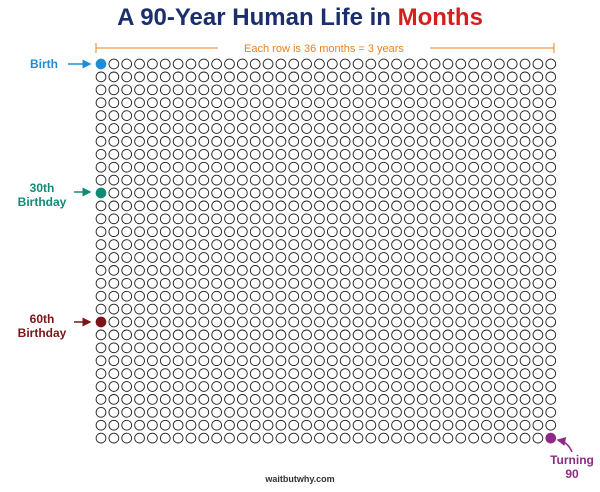 The width and height of the screenshot is (600, 492). Describe the element at coordinates (564, 445) in the screenshot. I see `ninety-arrow` at that location.